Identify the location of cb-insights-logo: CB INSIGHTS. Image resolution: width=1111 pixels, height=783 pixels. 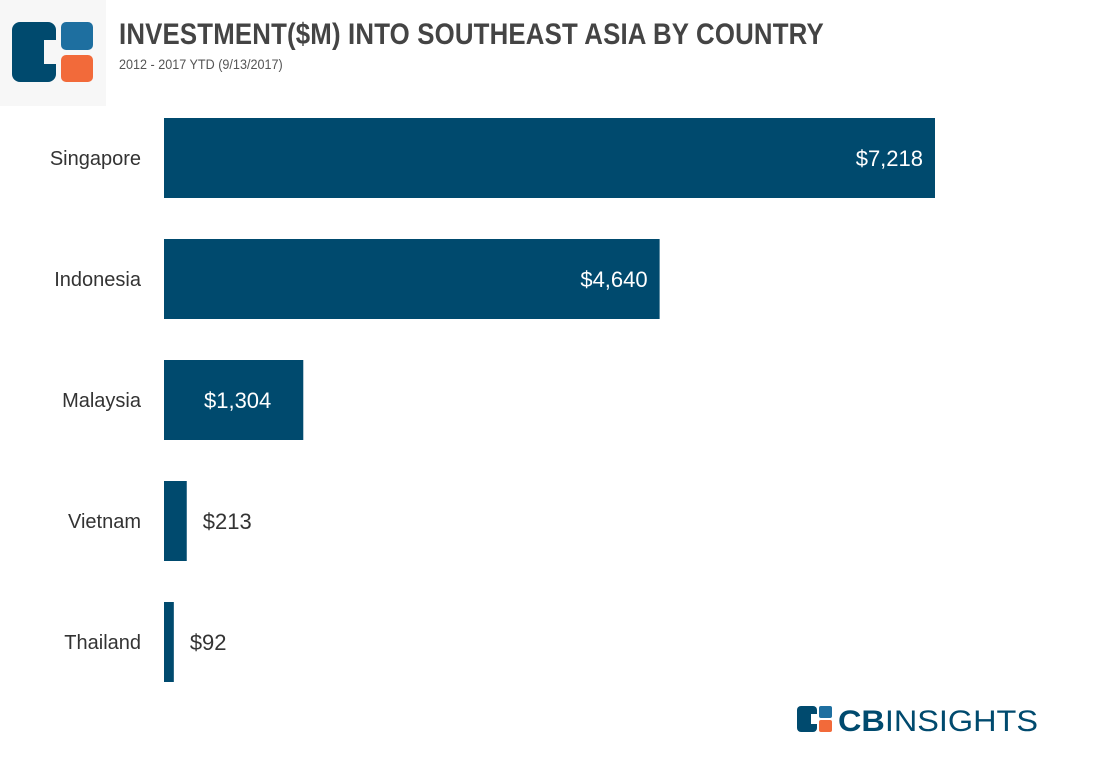
(921, 722).